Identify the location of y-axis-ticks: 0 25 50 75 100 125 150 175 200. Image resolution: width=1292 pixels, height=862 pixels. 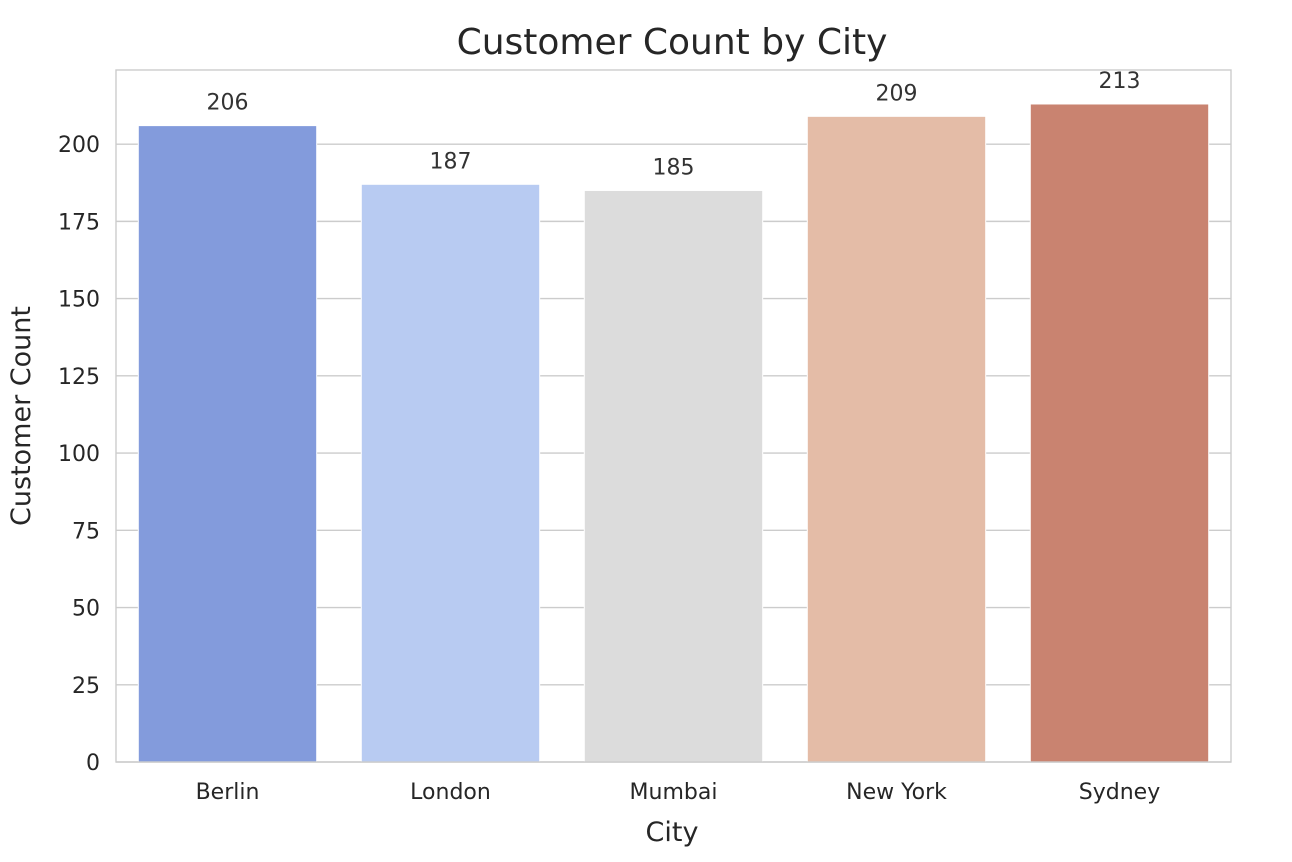
(79, 454).